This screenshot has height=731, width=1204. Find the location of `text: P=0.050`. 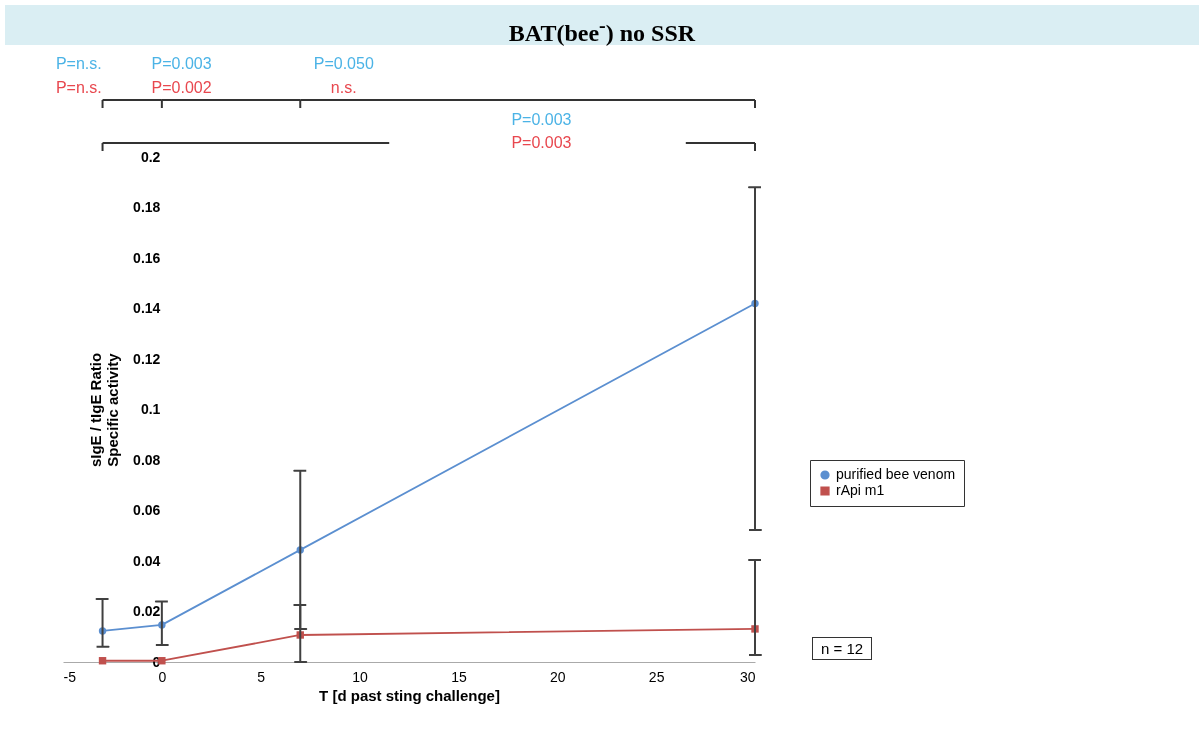

text: P=0.050 is located at coordinates (343, 63).